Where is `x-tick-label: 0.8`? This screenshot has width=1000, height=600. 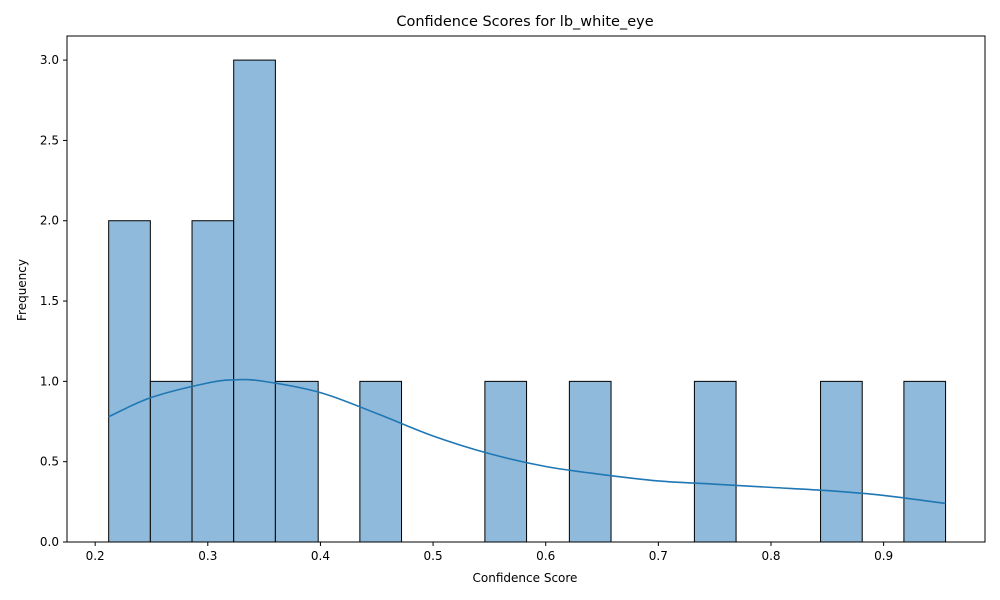
x-tick-label: 0.8 is located at coordinates (770, 556).